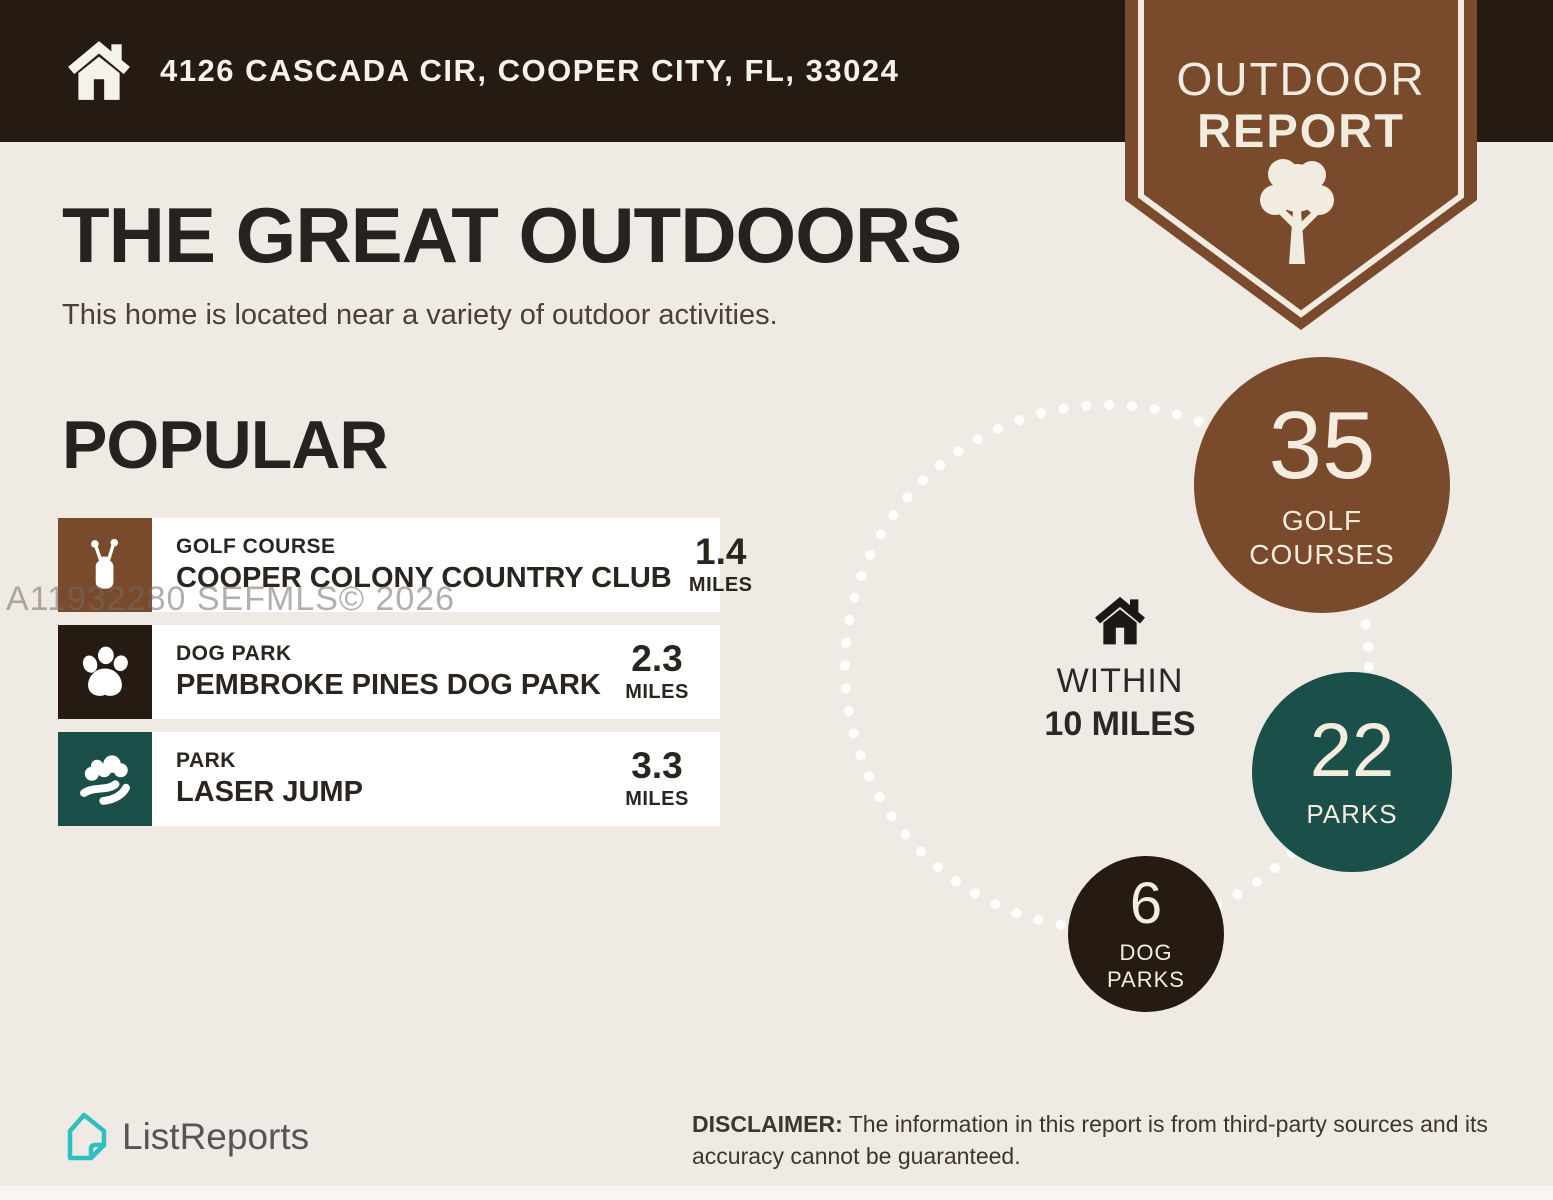 The height and width of the screenshot is (1200, 1553). What do you see at coordinates (216, 1136) in the screenshot?
I see `brand-name: ListReports` at bounding box center [216, 1136].